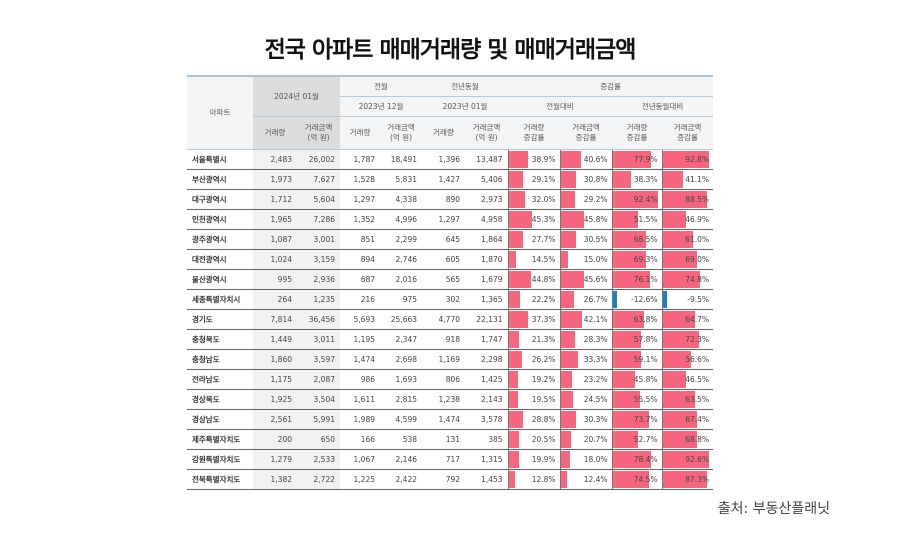 The width and height of the screenshot is (900, 549). I want to click on prev-year-volume: 4,770, so click(444, 319).